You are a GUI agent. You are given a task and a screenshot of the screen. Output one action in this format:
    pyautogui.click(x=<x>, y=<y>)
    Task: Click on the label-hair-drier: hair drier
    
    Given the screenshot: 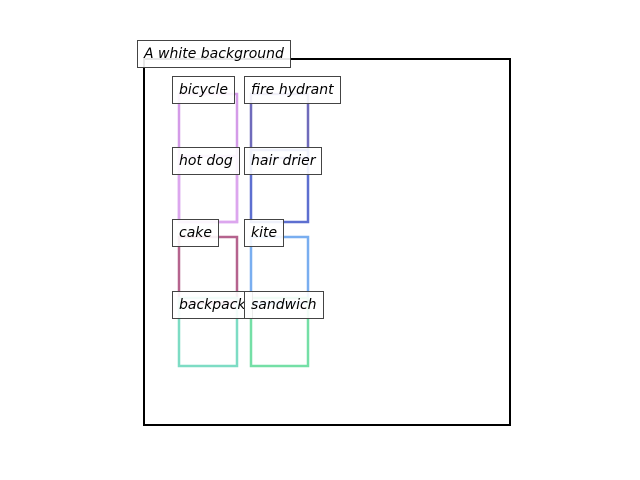 What is the action you would take?
    pyautogui.click(x=283, y=161)
    